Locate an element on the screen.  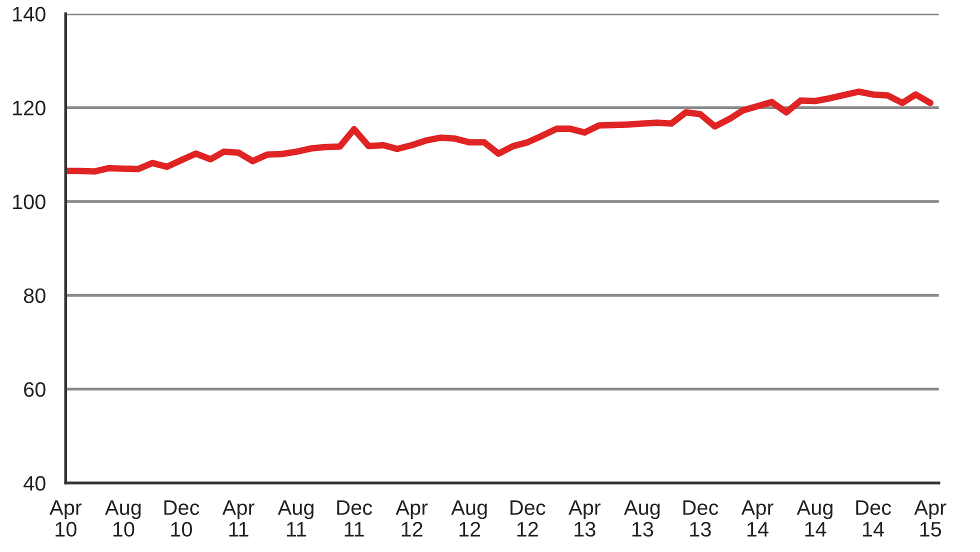
y-tick-label: 140 is located at coordinates (29, 14).